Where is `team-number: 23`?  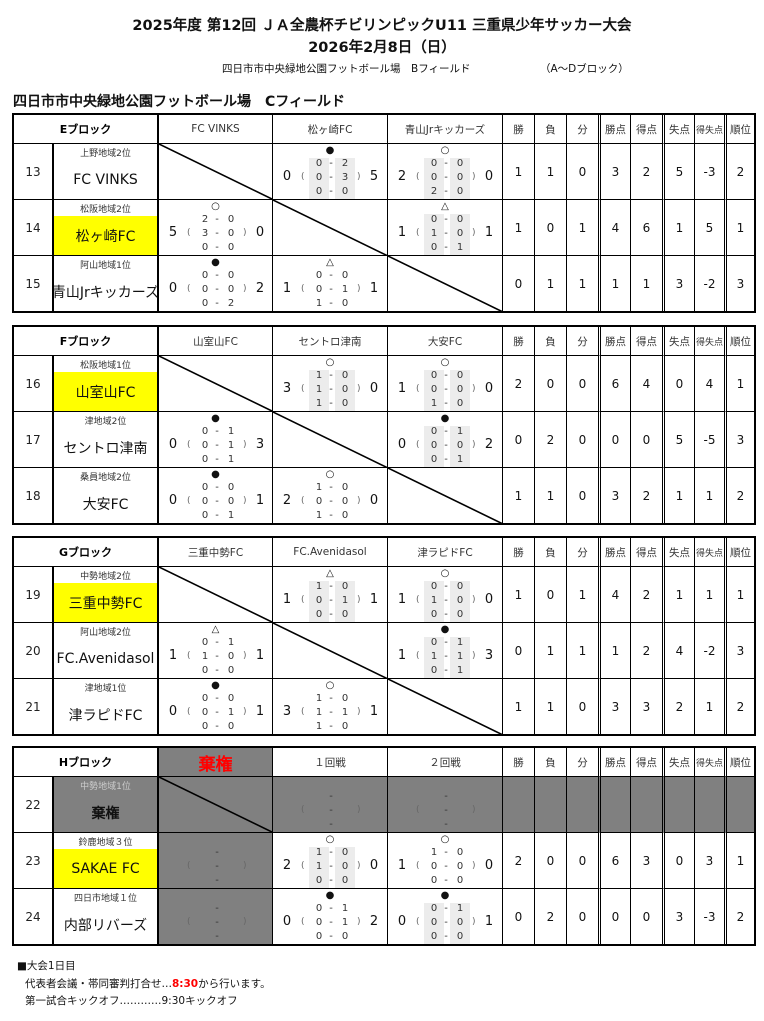
team-number: 23 is located at coordinates (33, 860).